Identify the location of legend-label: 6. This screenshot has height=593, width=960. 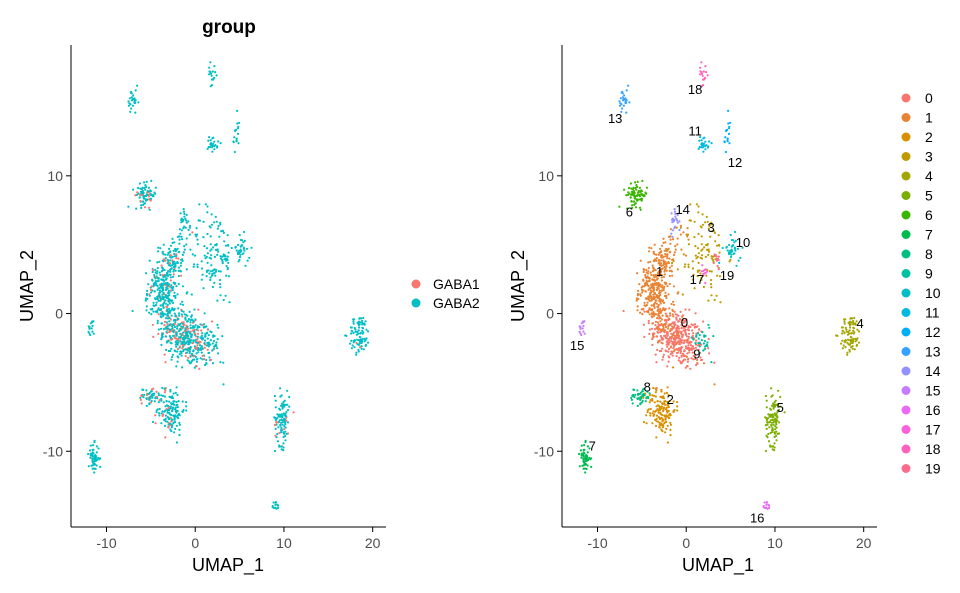
(929, 215).